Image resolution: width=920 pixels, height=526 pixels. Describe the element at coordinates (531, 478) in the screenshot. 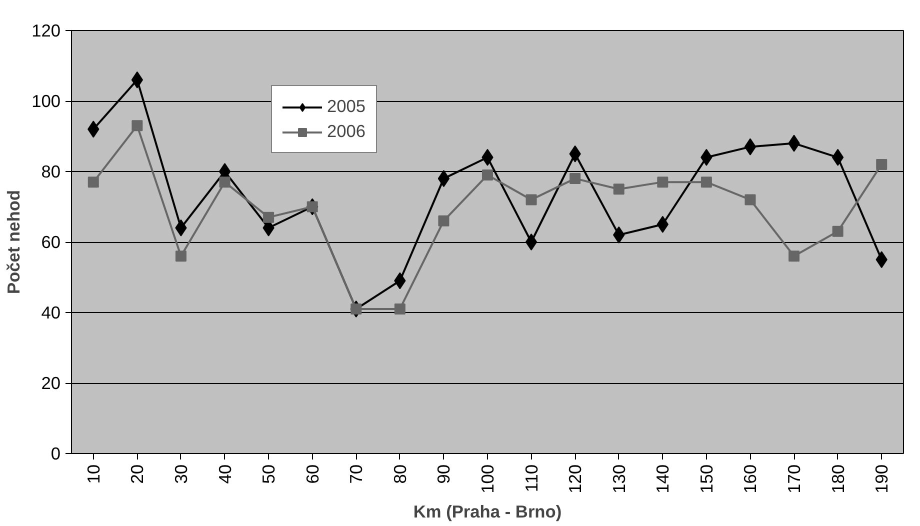

I see `x-tick-label: 110` at that location.